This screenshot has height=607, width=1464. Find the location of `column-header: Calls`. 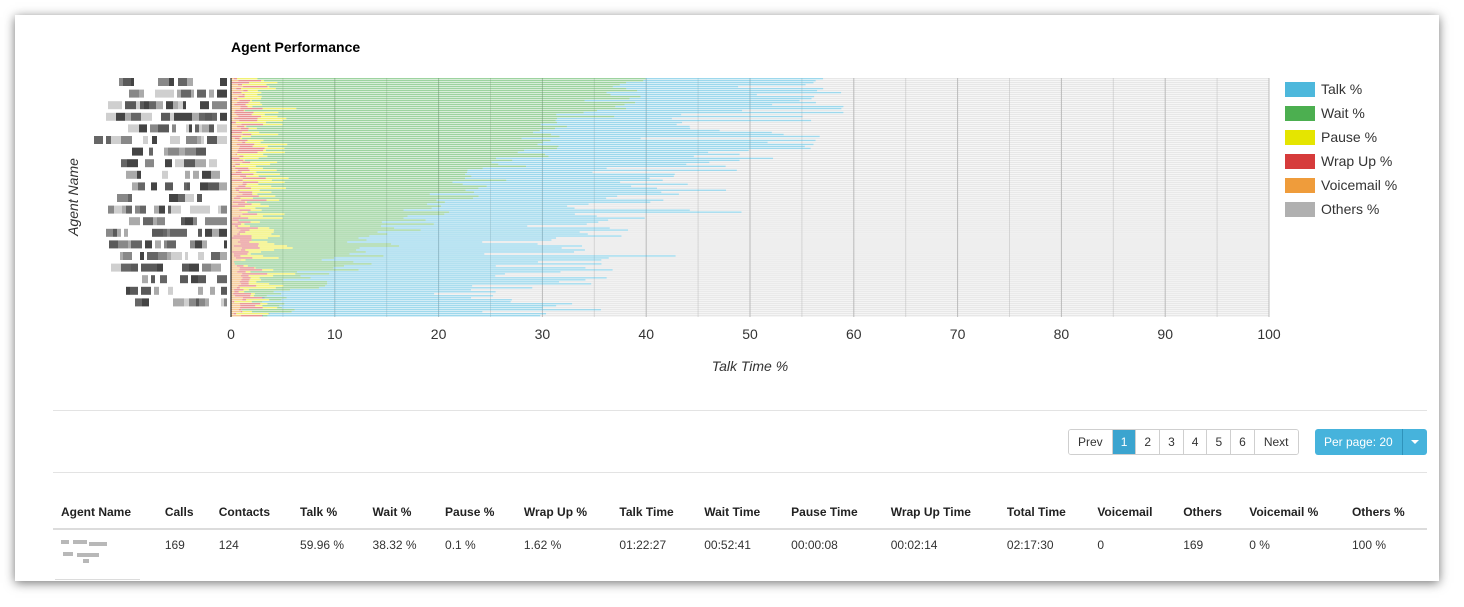

column-header: Calls is located at coordinates (183, 514).